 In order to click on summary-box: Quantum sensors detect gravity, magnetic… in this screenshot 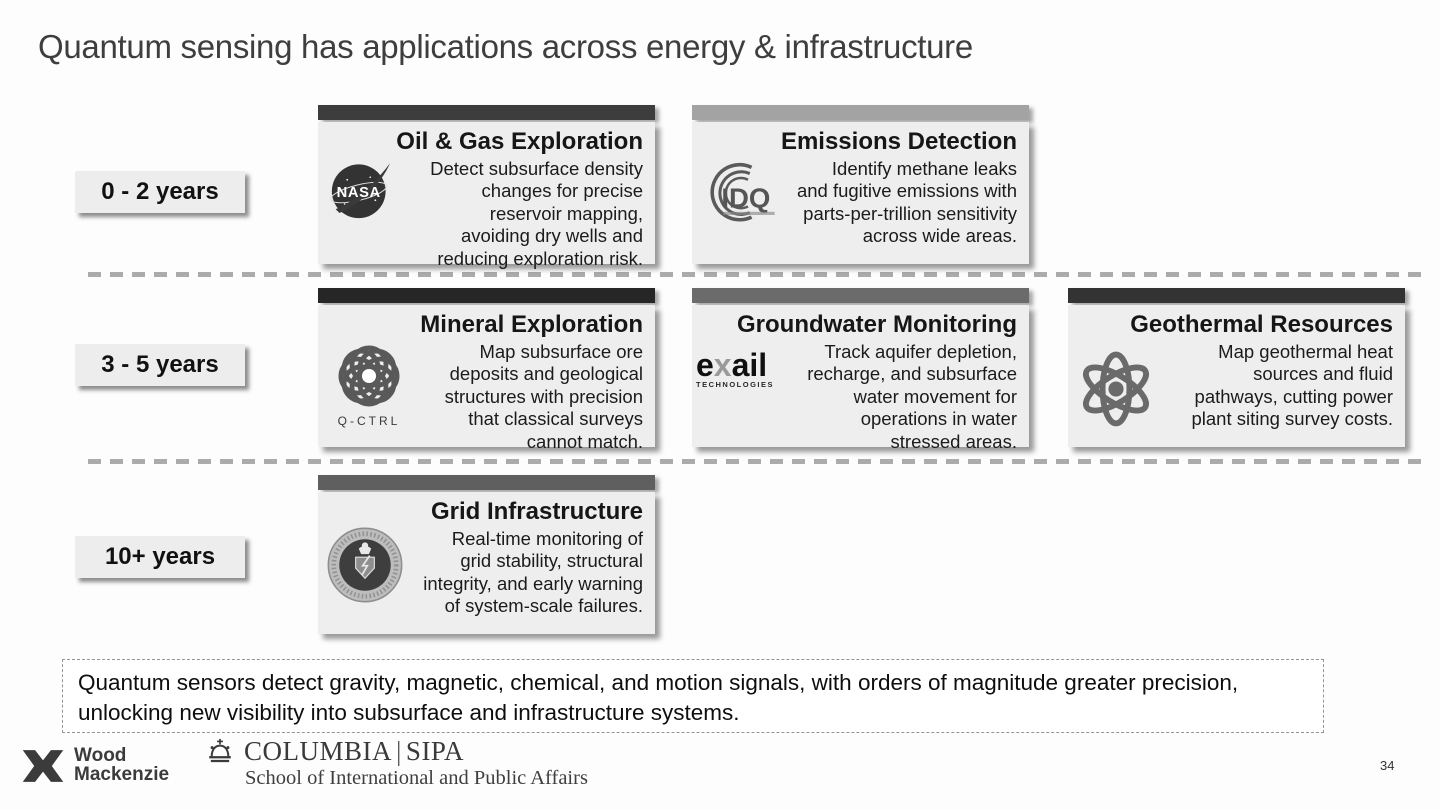, I will do `click(693, 696)`.